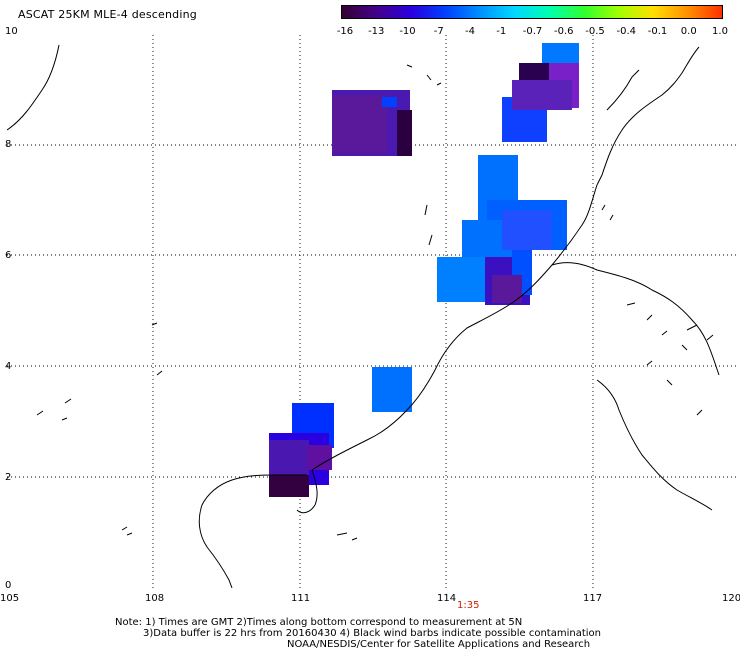  Describe the element at coordinates (376, 31) in the screenshot. I see `colorbar-label: -13` at that location.